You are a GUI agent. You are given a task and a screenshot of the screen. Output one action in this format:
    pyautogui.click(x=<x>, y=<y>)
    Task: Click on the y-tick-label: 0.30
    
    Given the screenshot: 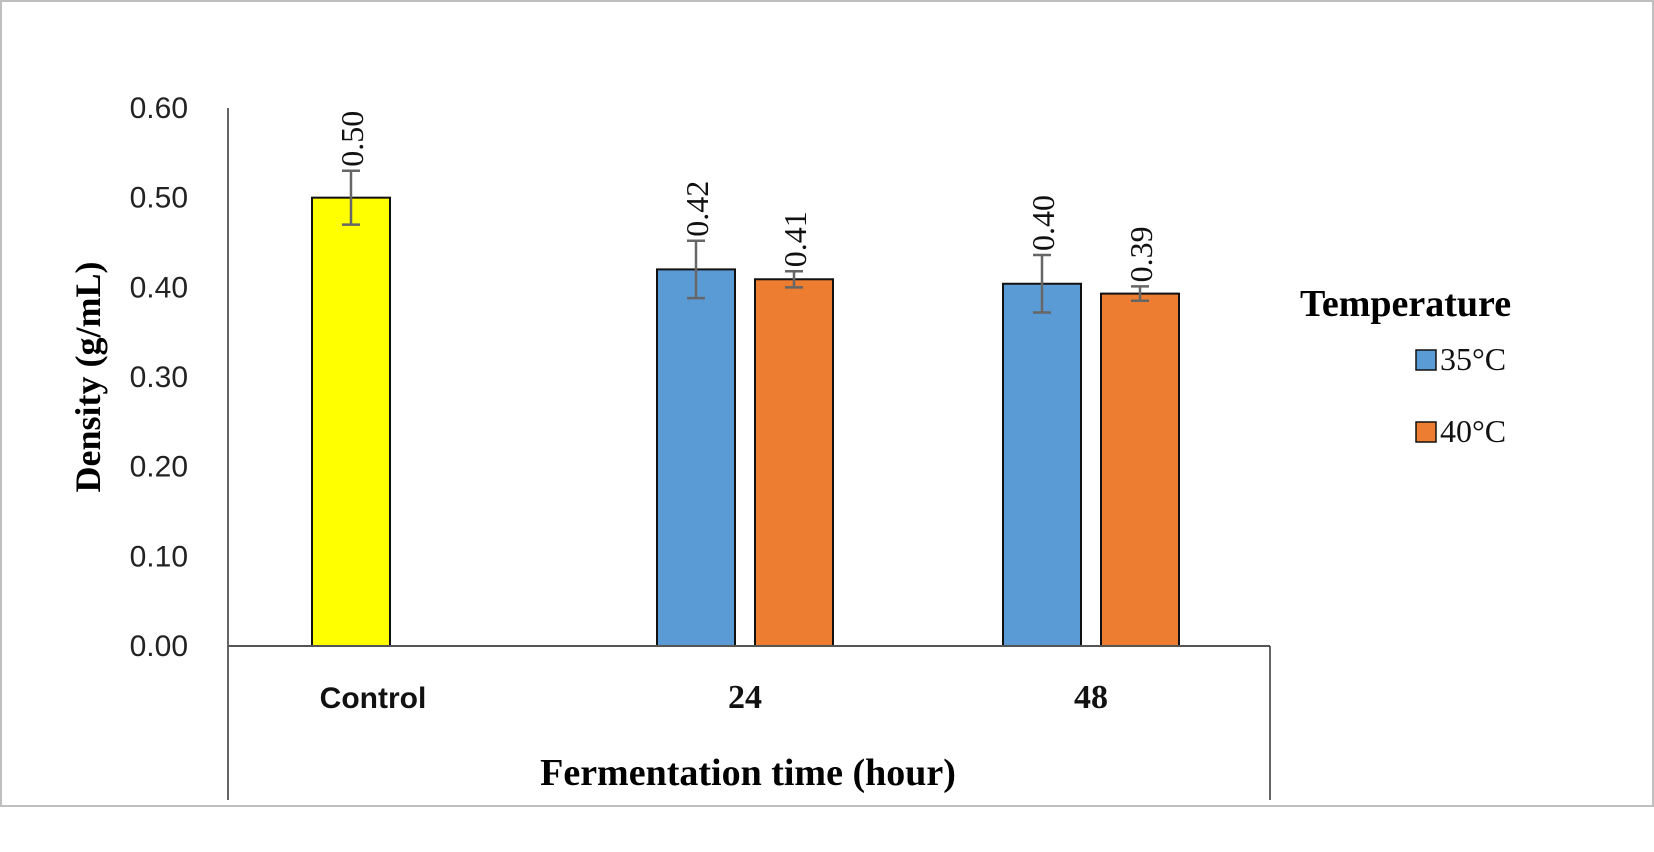 What is the action you would take?
    pyautogui.click(x=159, y=377)
    